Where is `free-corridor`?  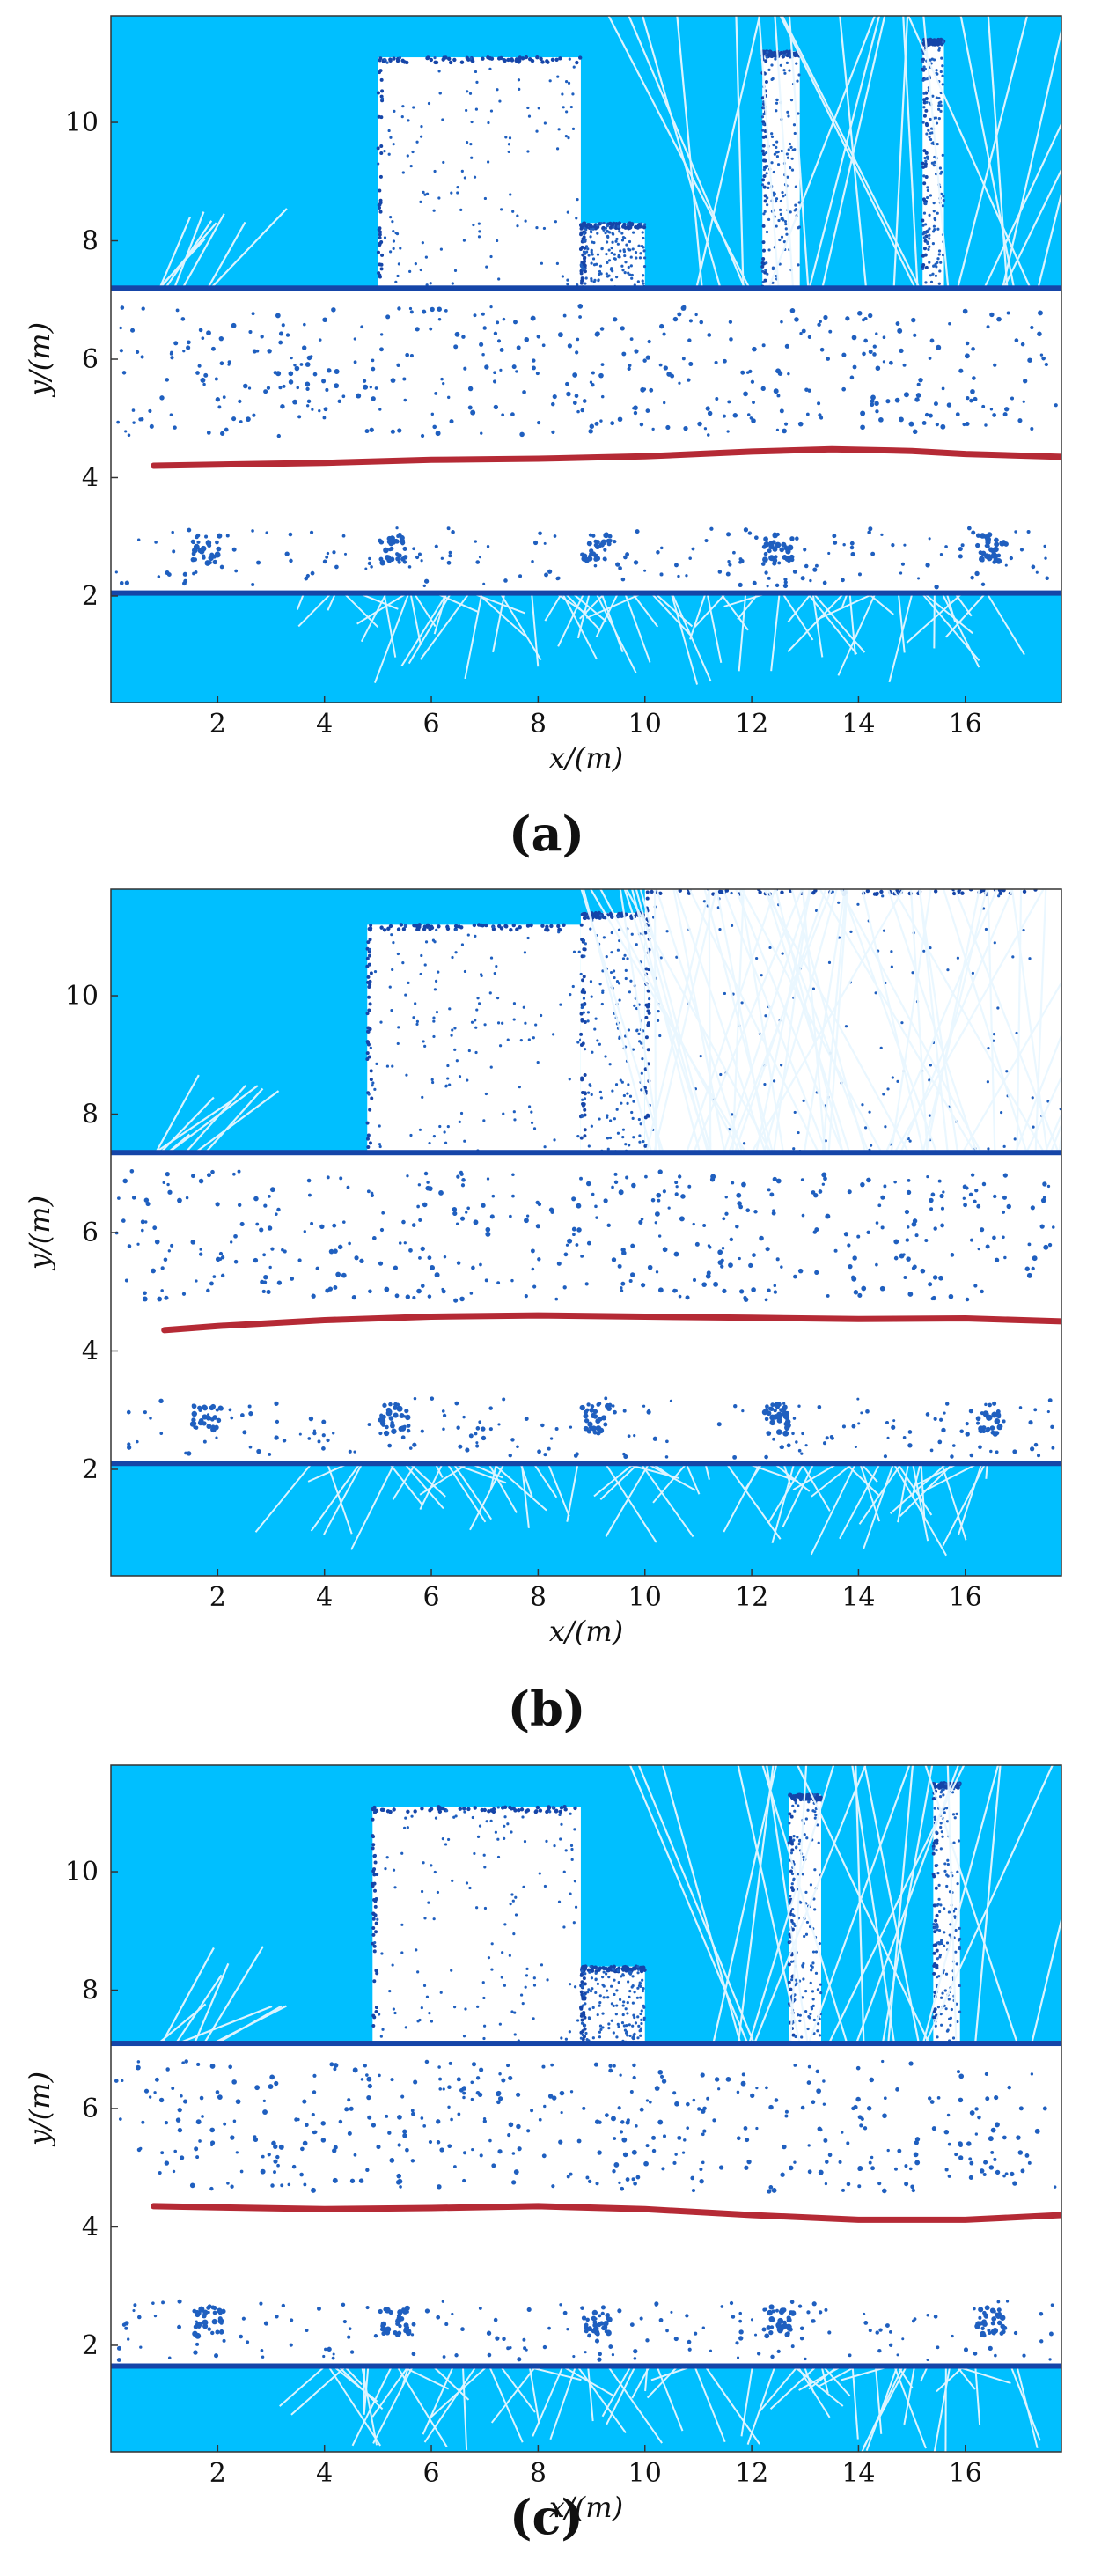 free-corridor is located at coordinates (586, 440).